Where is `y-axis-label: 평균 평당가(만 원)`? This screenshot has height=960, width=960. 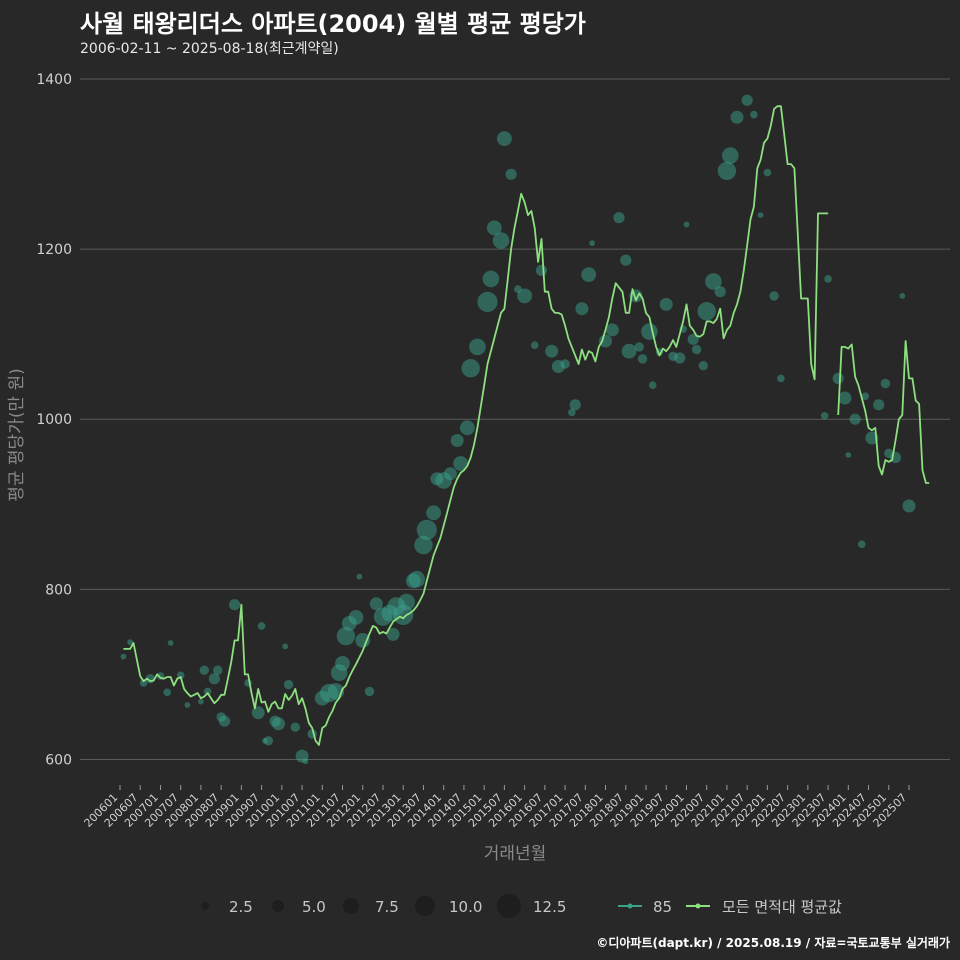
y-axis-label: 평균 평당가(만 원) is located at coordinates (17, 435).